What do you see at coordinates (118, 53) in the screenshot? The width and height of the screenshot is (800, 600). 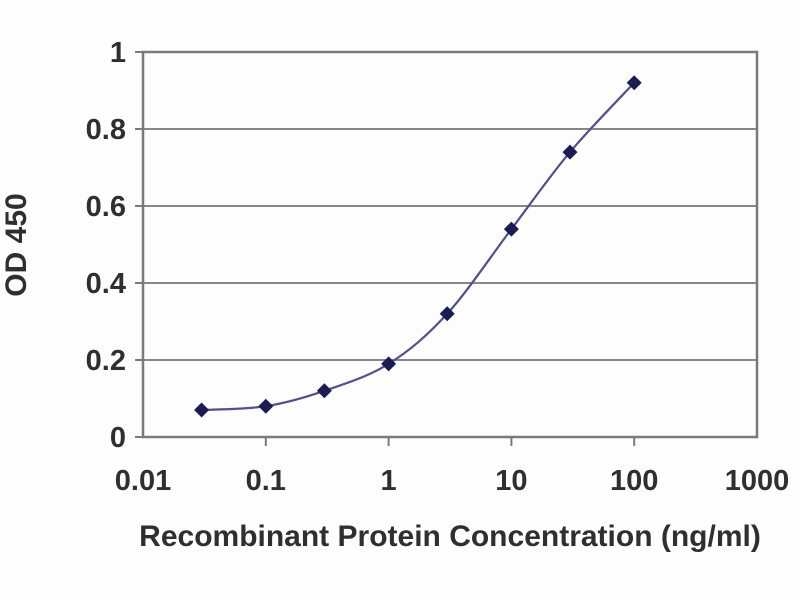 I see `y-tick-label: 1` at bounding box center [118, 53].